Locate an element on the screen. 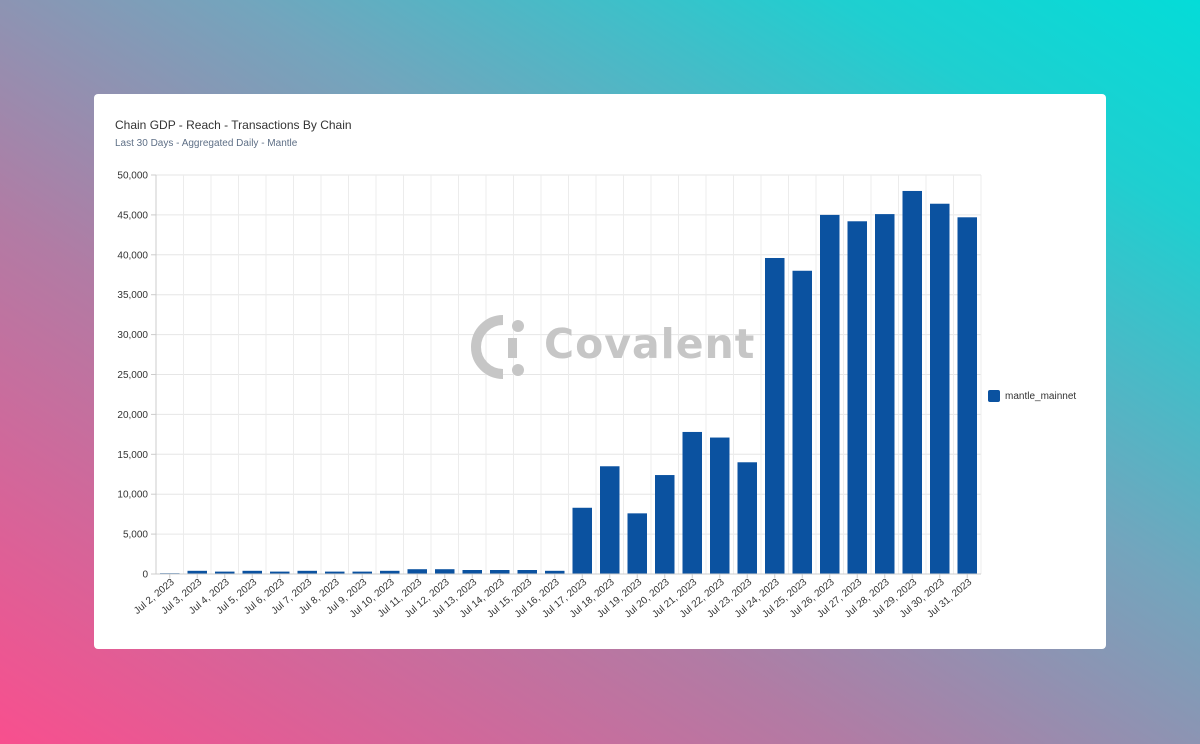 The height and width of the screenshot is (744, 1200). legend-label: mantle_mainnet is located at coordinates (1041, 396).